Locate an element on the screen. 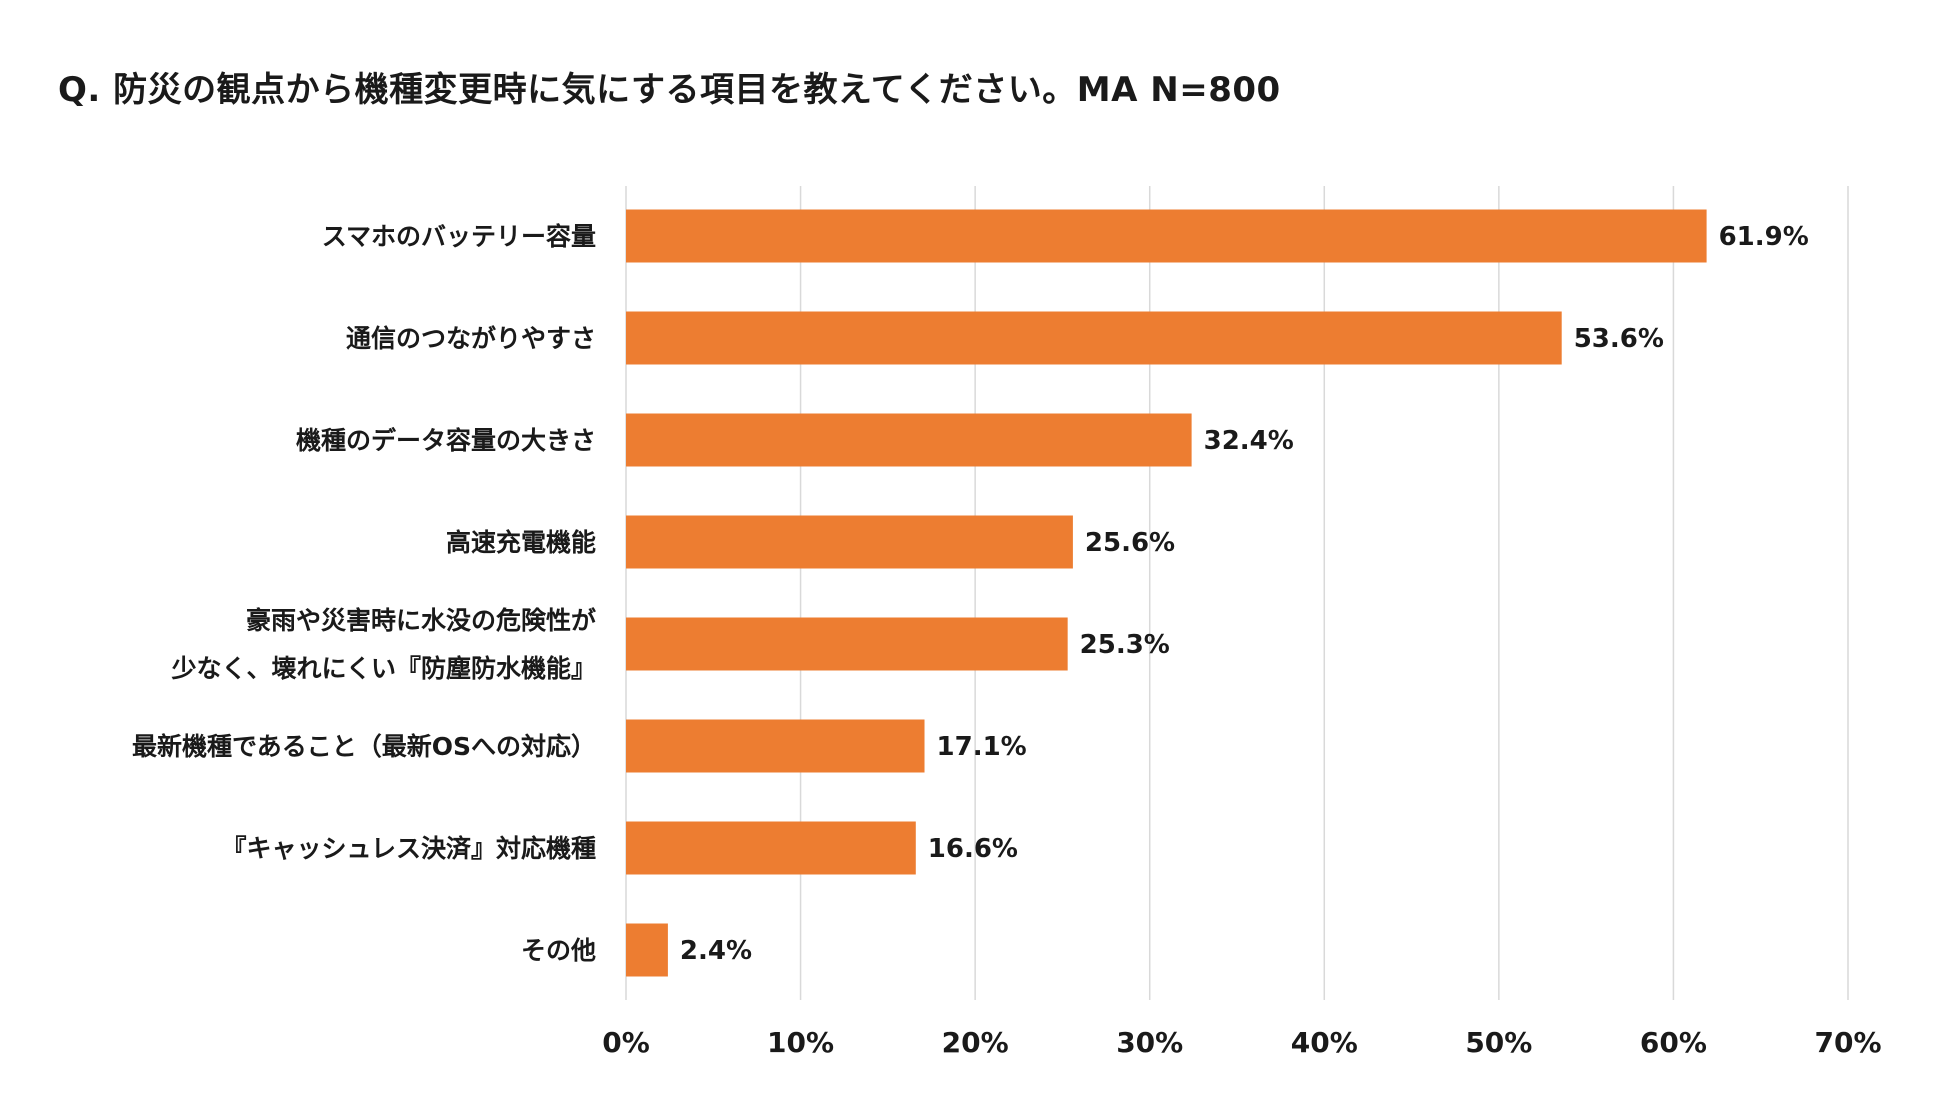 This screenshot has height=1097, width=1950. category-label: 通信のつながりやすさ is located at coordinates (471, 338).